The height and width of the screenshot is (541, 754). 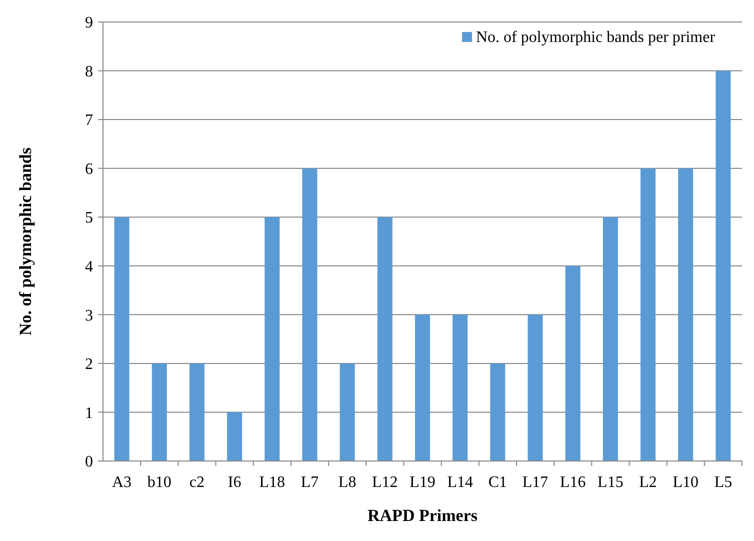 I want to click on x-tick-label: L12, so click(x=385, y=482).